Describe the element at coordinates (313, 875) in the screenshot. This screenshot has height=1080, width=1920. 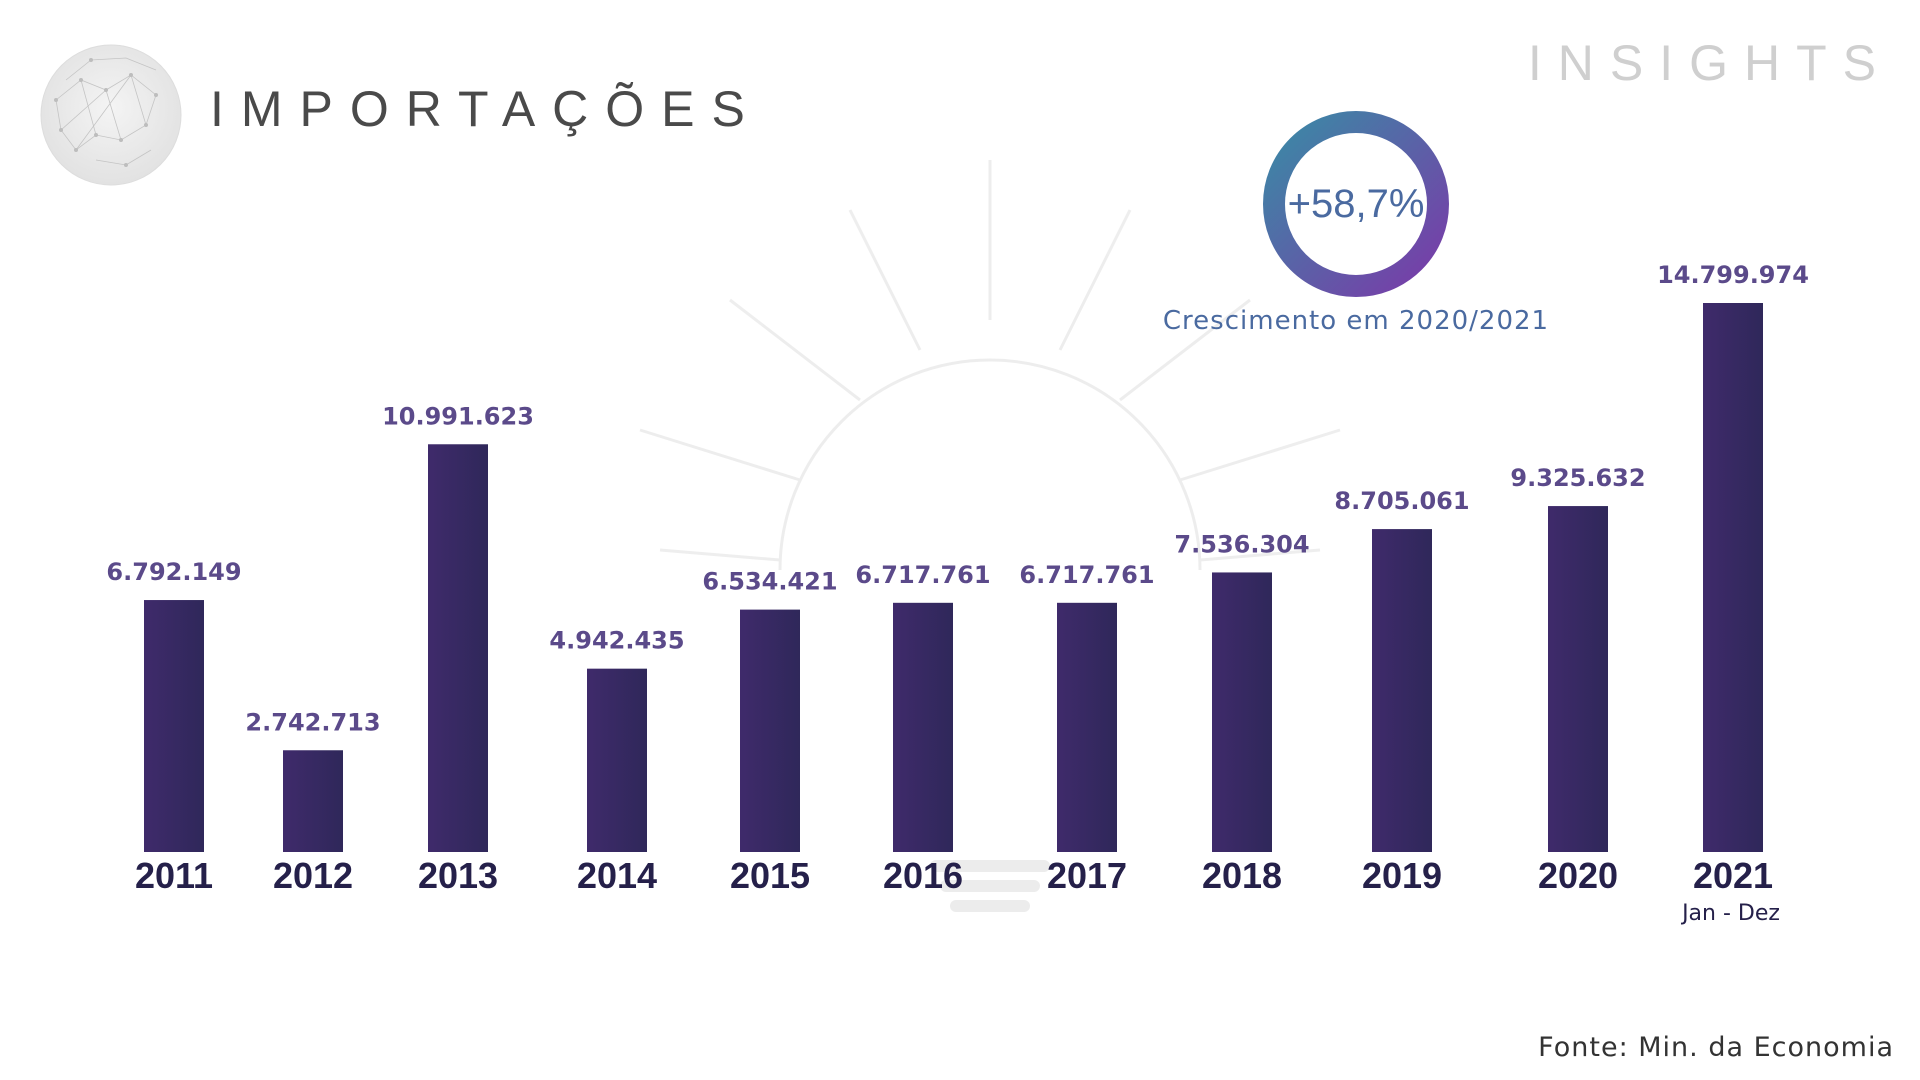
I see `year-label-2012: 2012` at that location.